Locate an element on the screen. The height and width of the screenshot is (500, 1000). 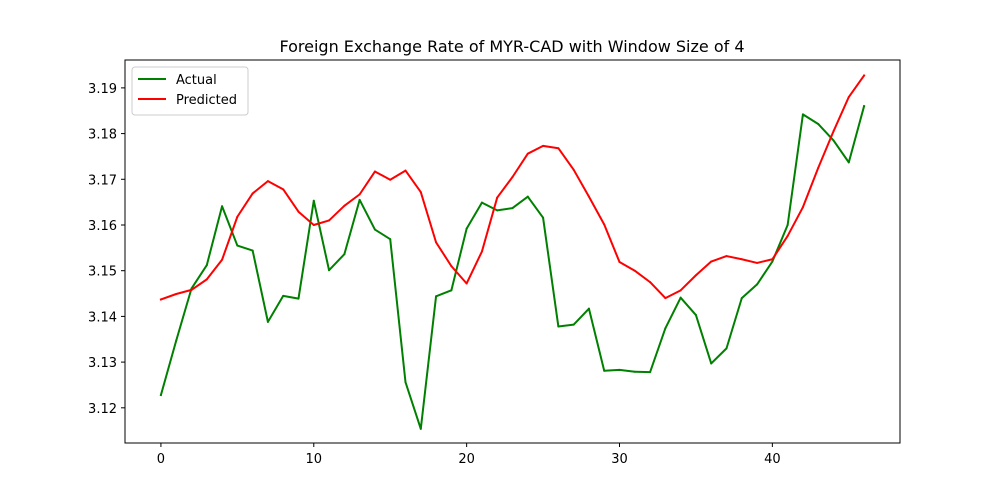
legend-label-predicted: Predicted is located at coordinates (206, 100).